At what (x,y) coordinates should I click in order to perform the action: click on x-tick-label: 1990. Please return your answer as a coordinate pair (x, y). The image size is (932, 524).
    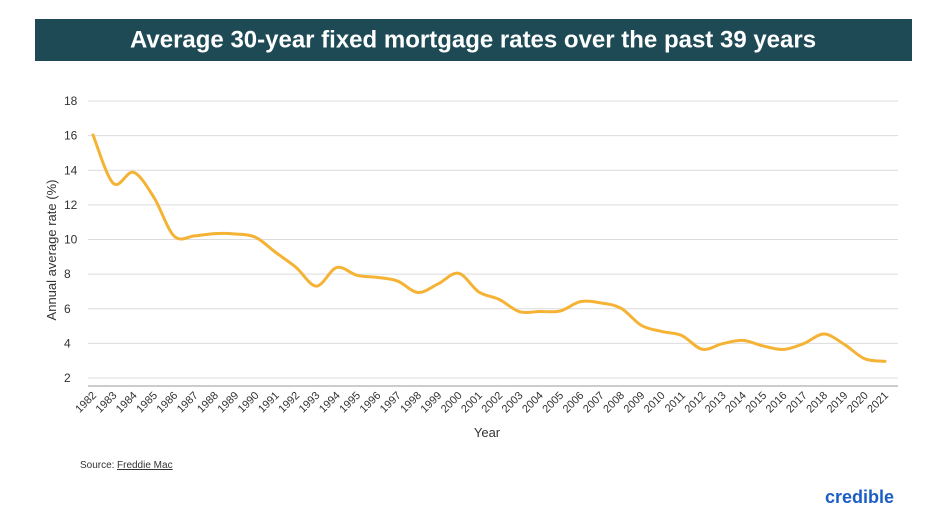
    Looking at the image, I should click on (249, 403).